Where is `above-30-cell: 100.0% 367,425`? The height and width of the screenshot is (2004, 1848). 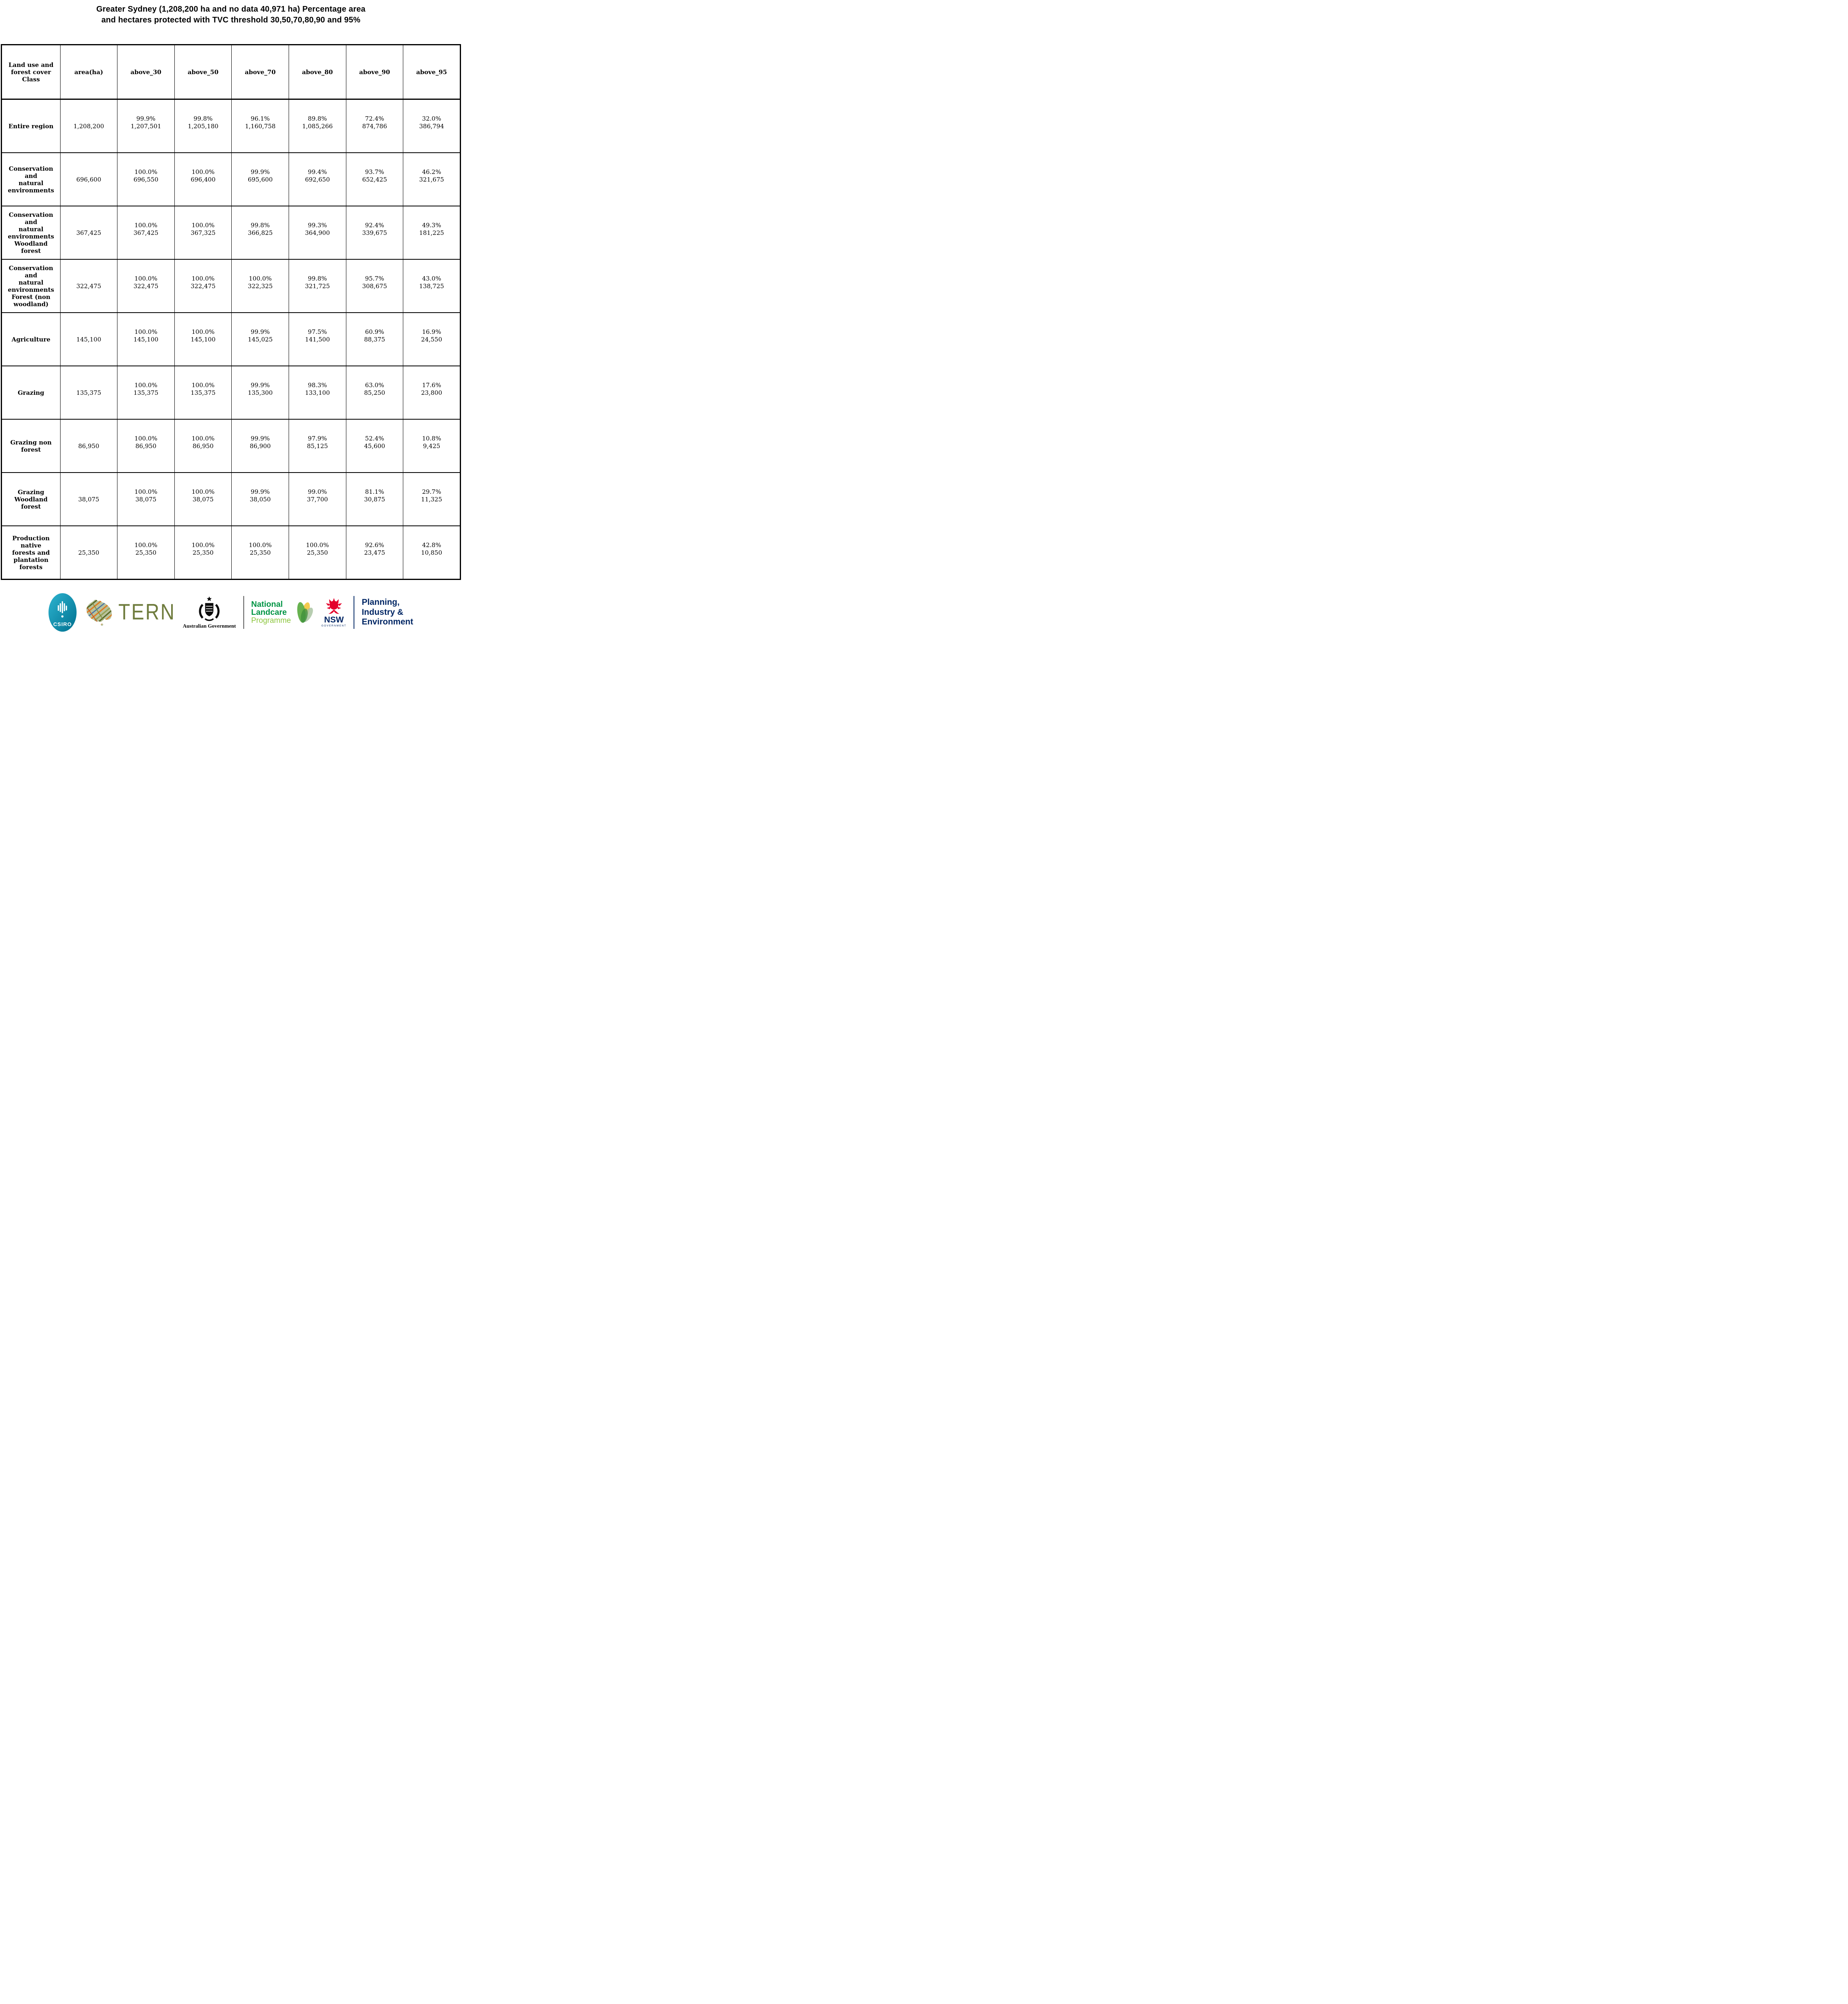 above-30-cell: 100.0% 367,425 is located at coordinates (146, 232).